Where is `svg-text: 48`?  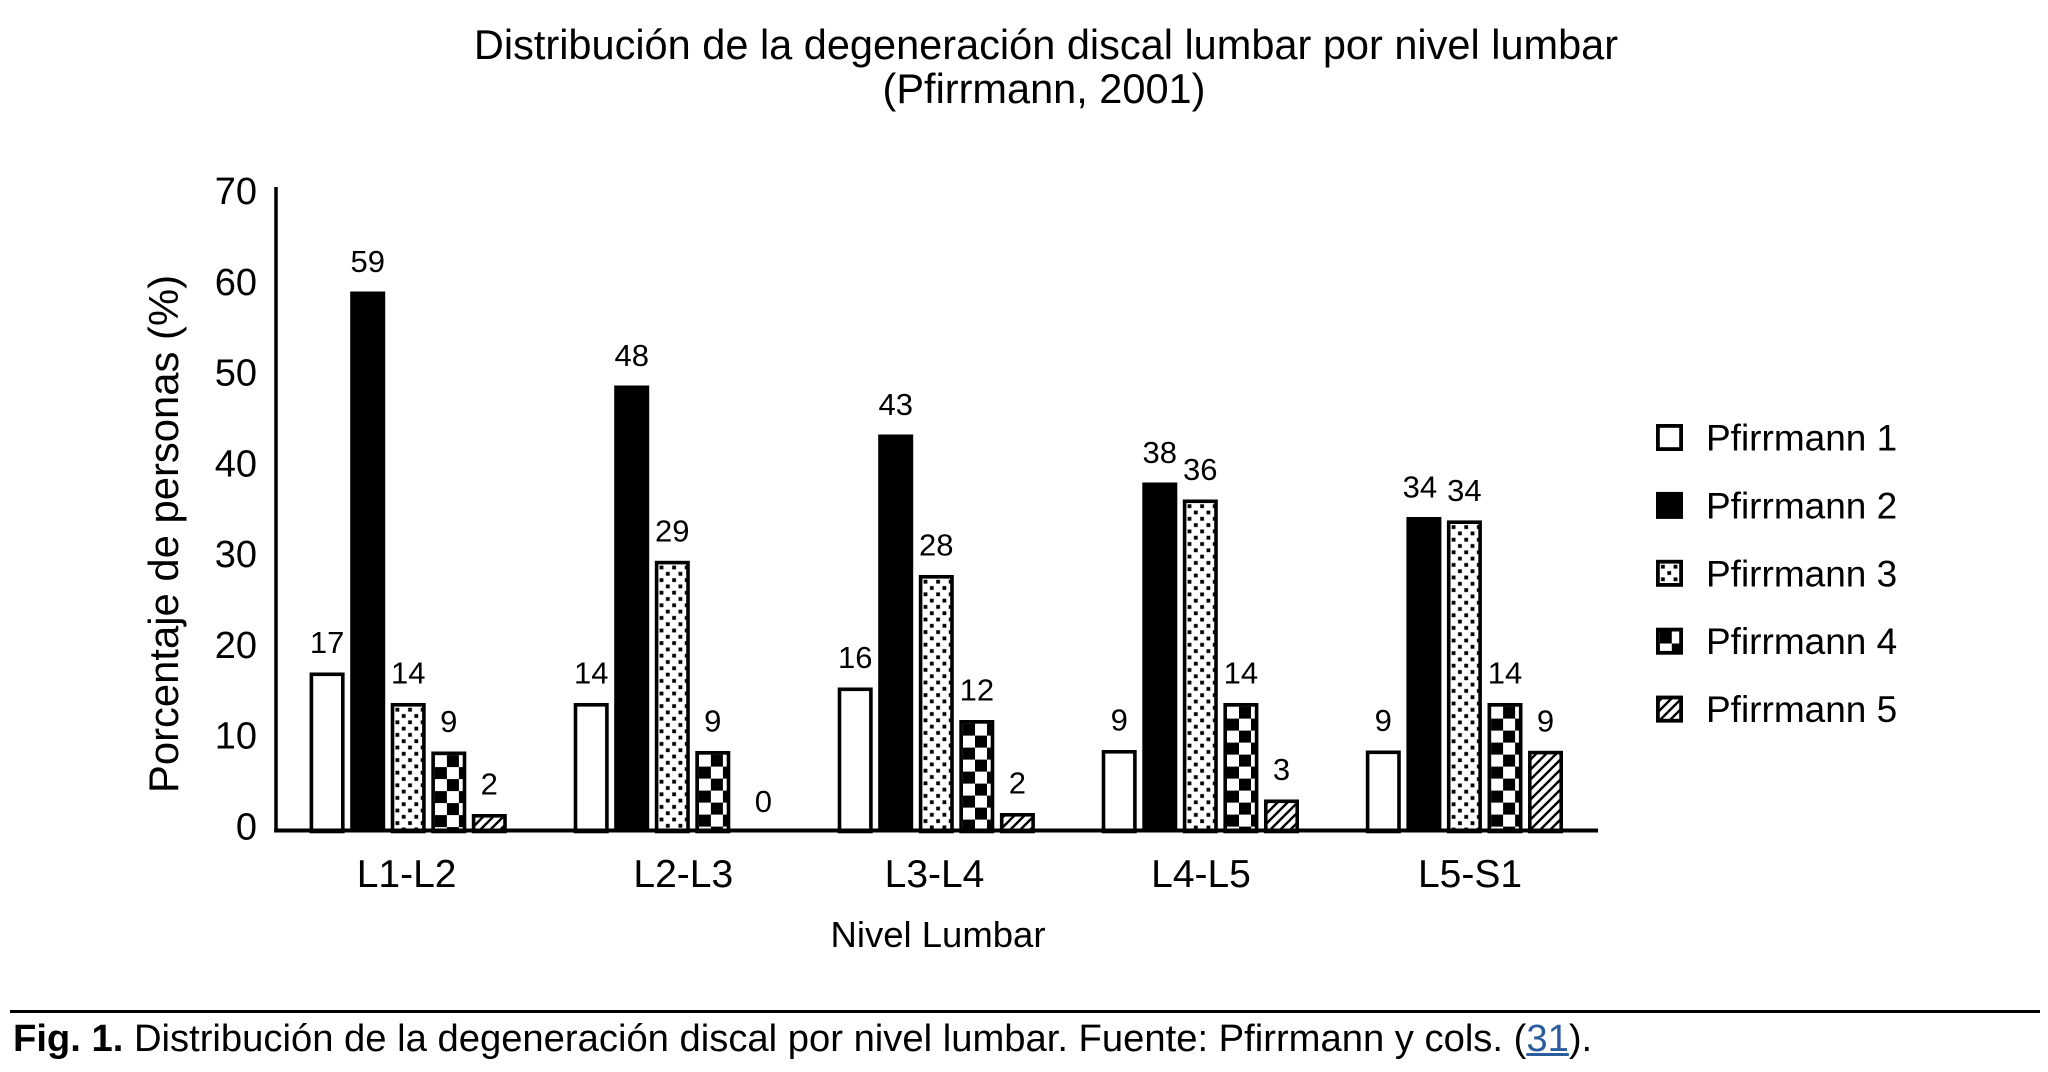
svg-text: 48 is located at coordinates (631, 355).